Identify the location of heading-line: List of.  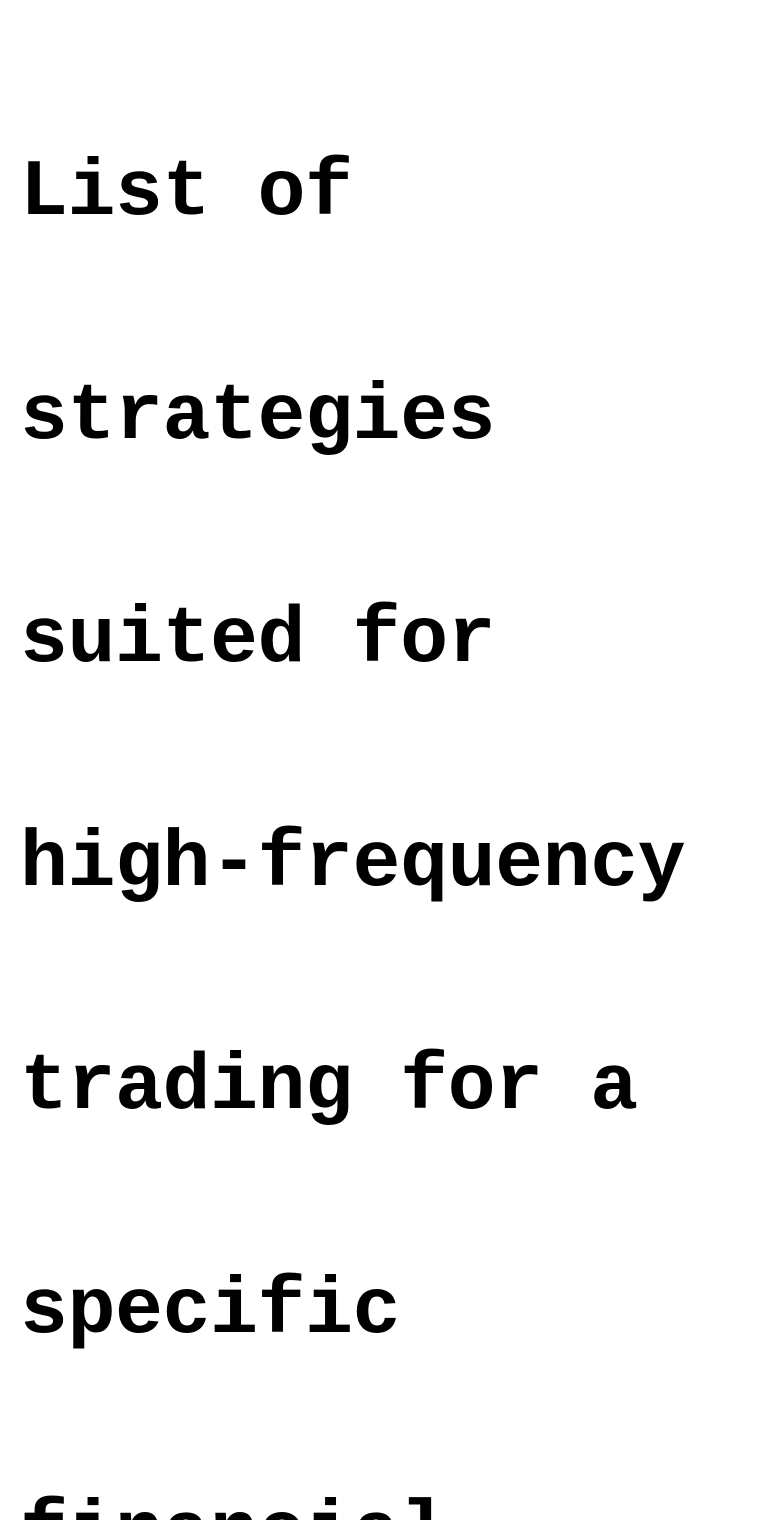
(186, 193).